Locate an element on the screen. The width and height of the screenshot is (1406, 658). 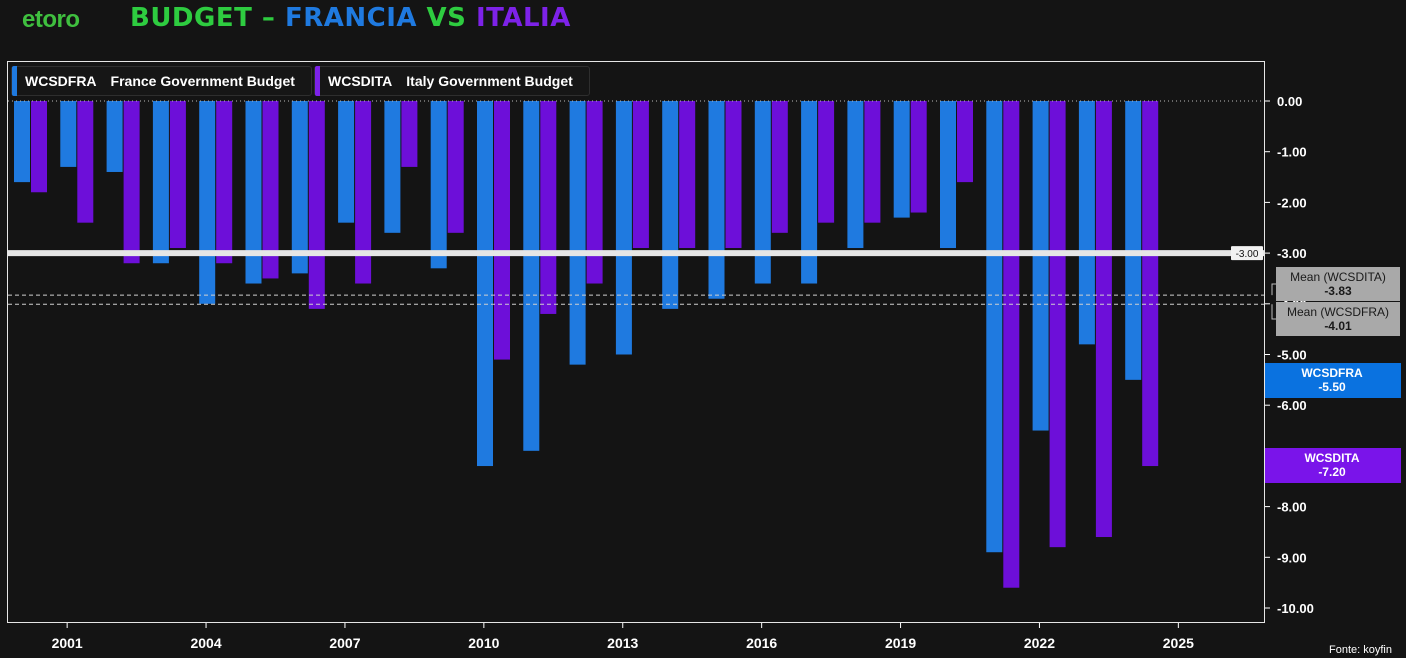
y-tick-label-5: -5.00 is located at coordinates (1292, 355).